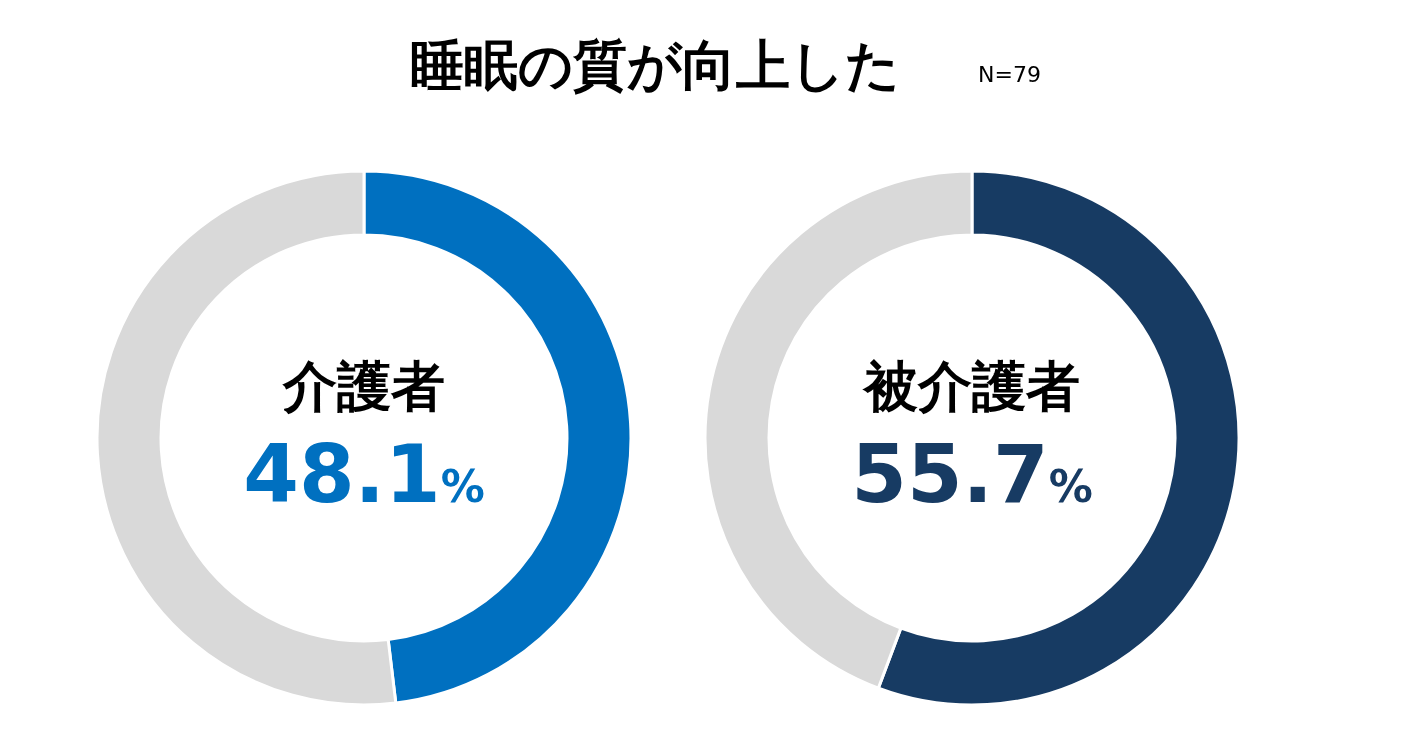 Image resolution: width=1409 pixels, height=729 pixels. What do you see at coordinates (364, 474) in the screenshot?
I see `data-label: 48.1%` at bounding box center [364, 474].